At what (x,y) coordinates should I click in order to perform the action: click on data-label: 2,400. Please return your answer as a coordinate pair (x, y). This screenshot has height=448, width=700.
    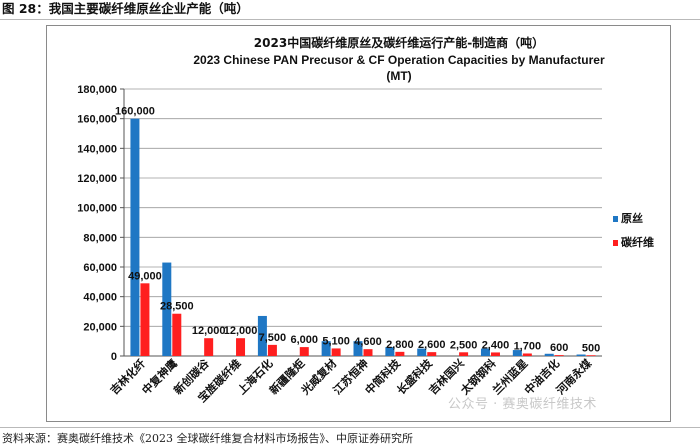
    Looking at the image, I should click on (496, 345).